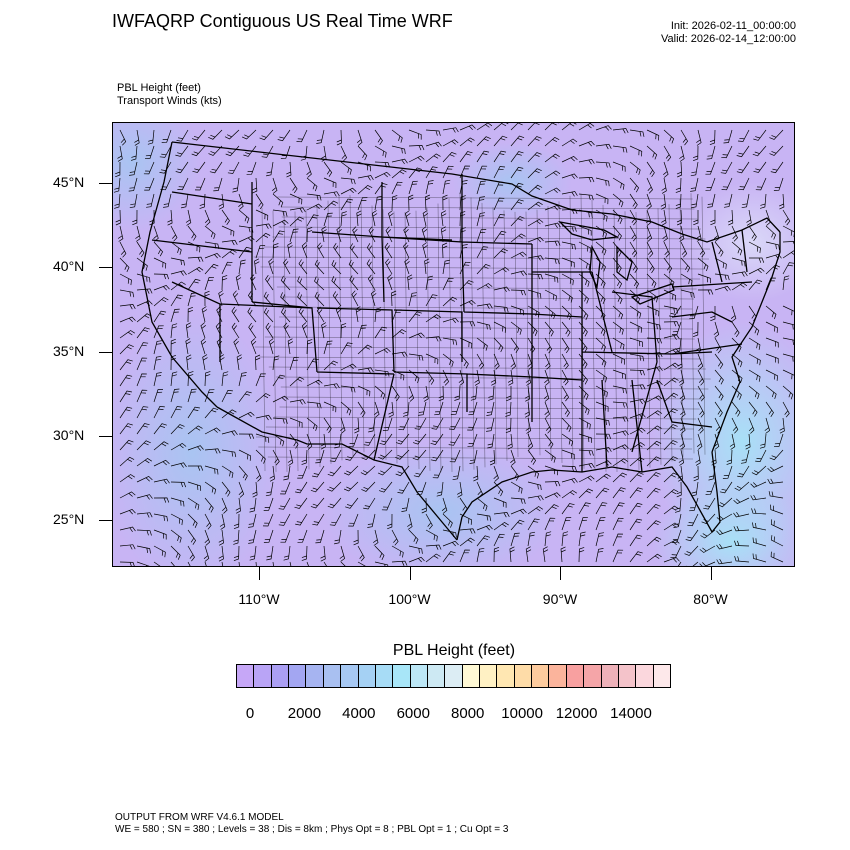 The image size is (850, 850). I want to click on latitude-tick, so click(105, 183).